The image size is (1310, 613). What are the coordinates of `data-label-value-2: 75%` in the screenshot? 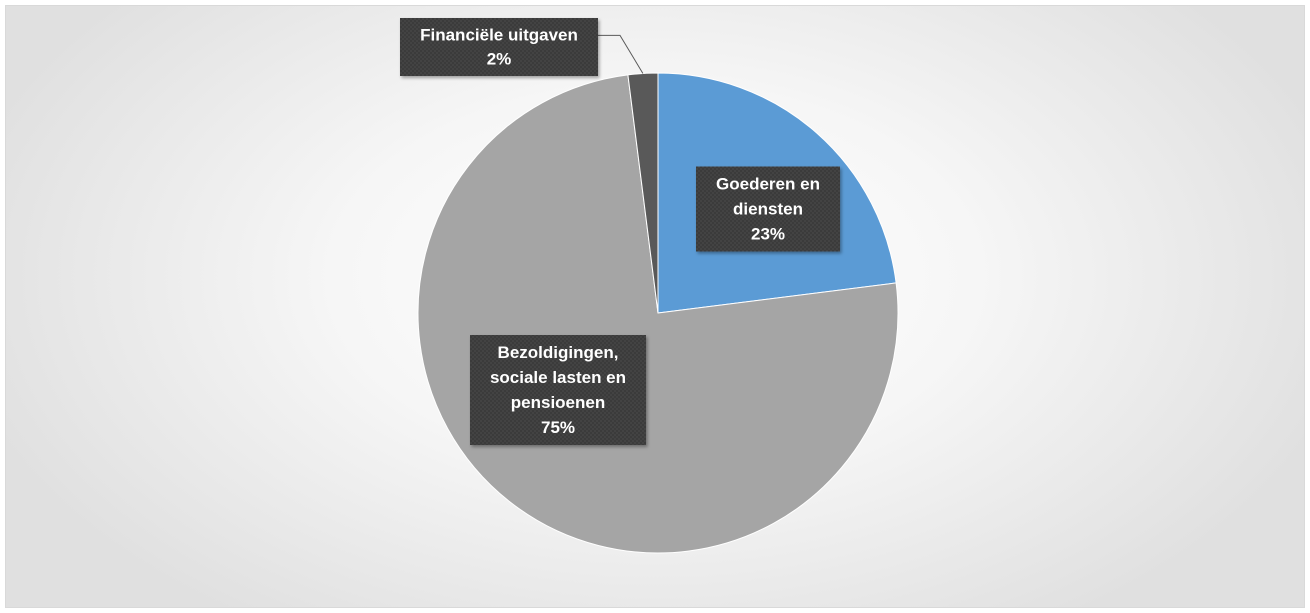 It's located at (558, 427).